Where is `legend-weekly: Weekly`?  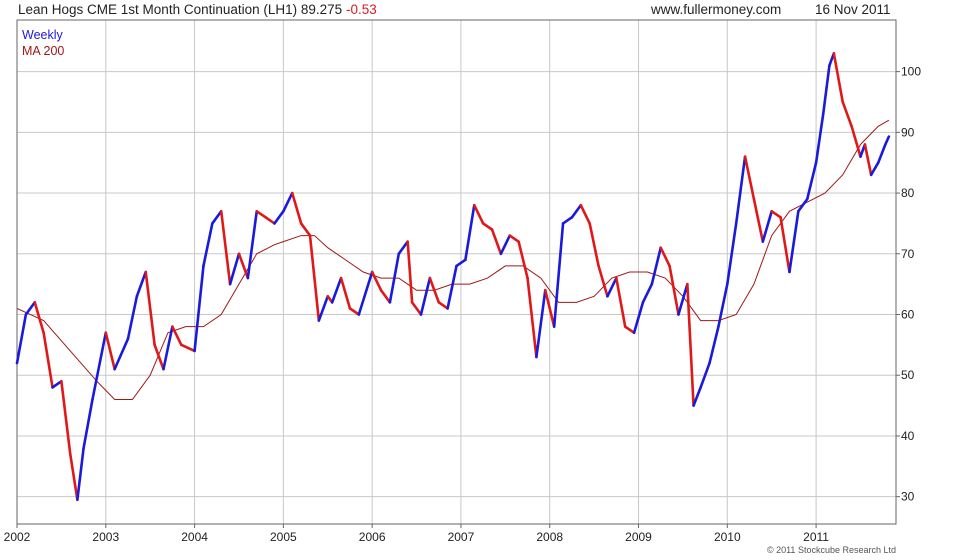
legend-weekly: Weekly is located at coordinates (43, 35).